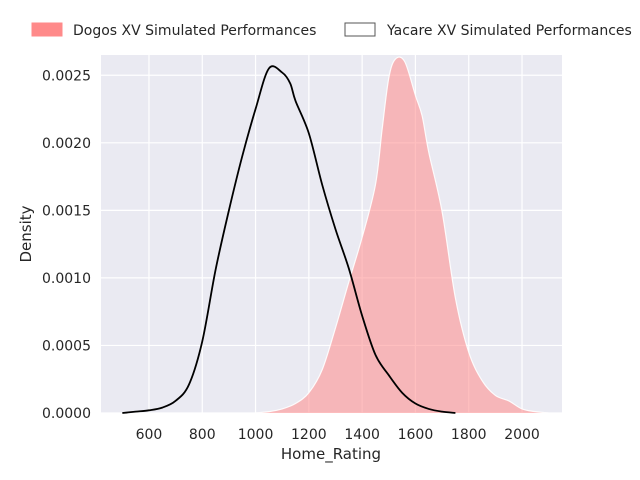  Describe the element at coordinates (66, 76) in the screenshot. I see `y-tick-label: 0.0025` at that location.